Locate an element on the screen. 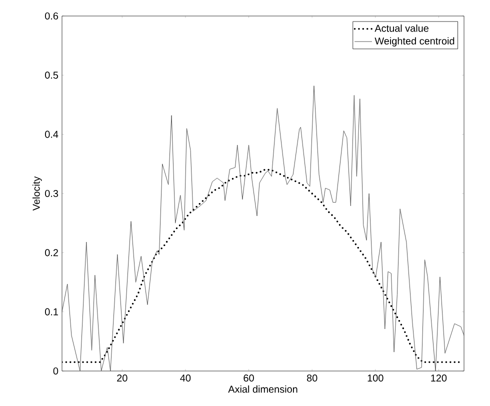  x-tick-label: 40 is located at coordinates (185, 378).